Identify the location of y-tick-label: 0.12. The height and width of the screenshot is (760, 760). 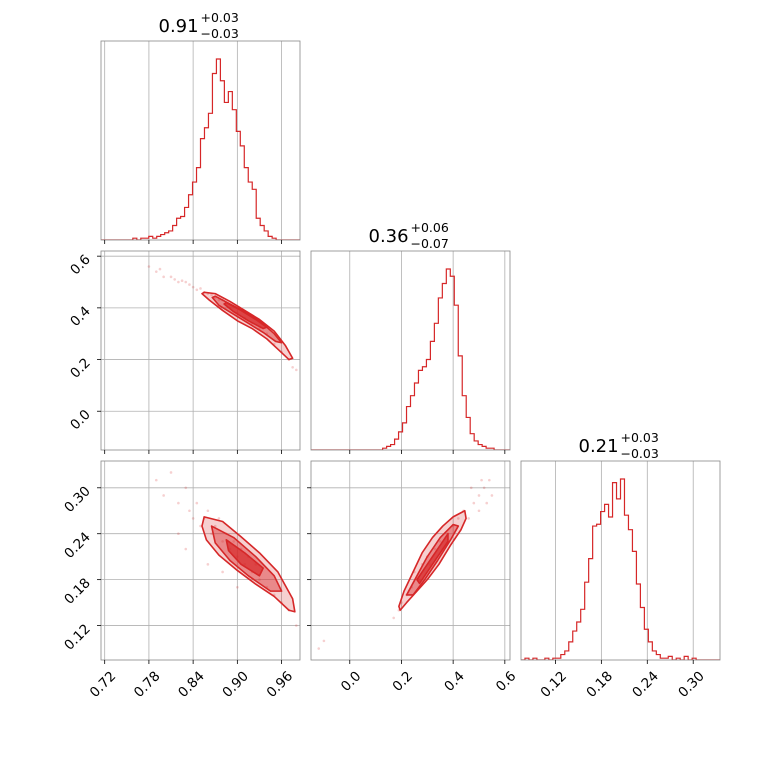
(77, 637).